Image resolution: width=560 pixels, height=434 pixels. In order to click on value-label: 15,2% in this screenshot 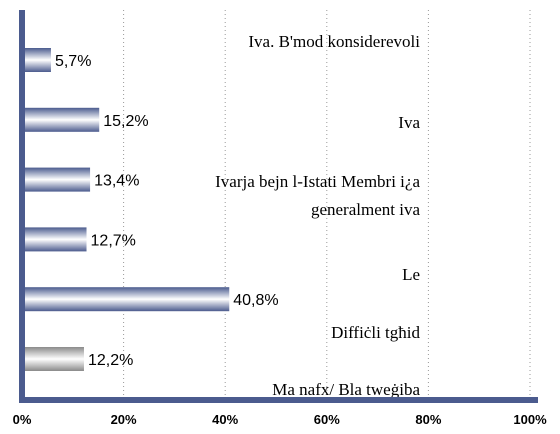, I will do `click(125, 121)`.